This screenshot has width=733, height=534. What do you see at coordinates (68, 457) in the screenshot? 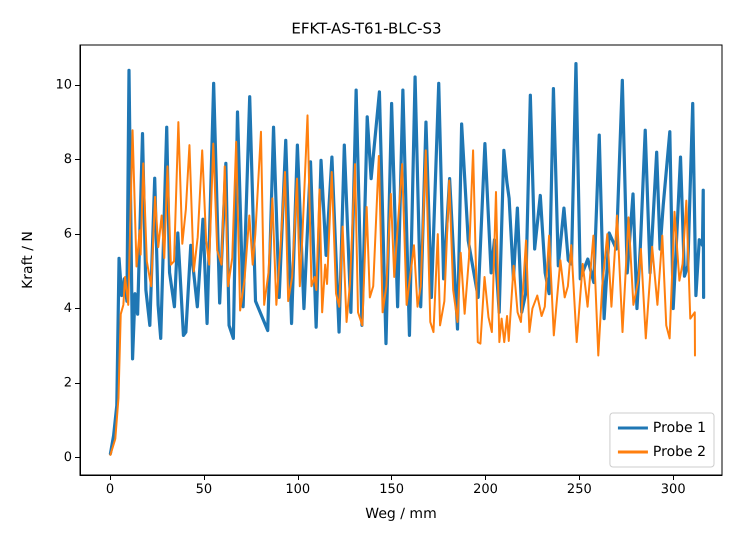
I see `y-tick-label: 0` at bounding box center [68, 457].